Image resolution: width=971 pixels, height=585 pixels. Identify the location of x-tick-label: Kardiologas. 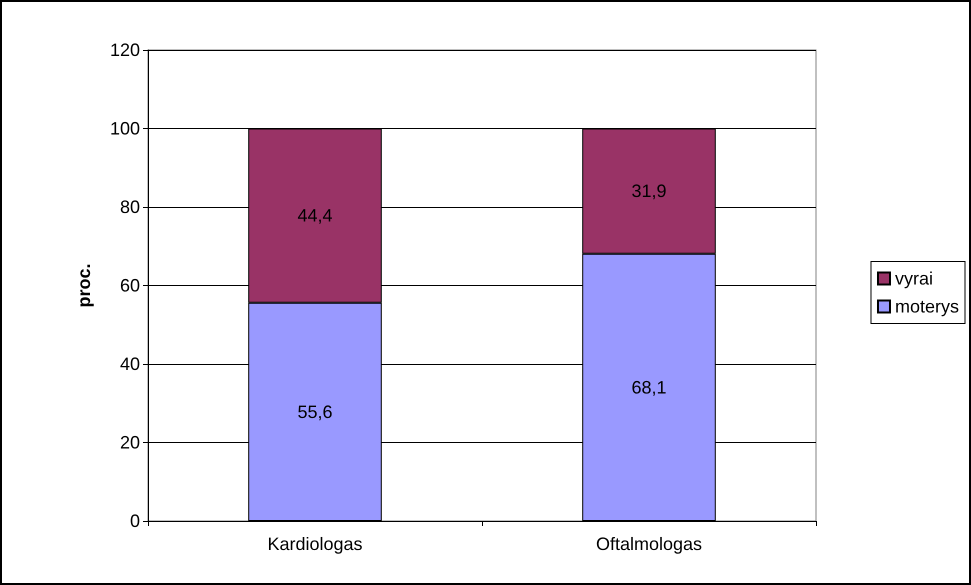
(315, 544).